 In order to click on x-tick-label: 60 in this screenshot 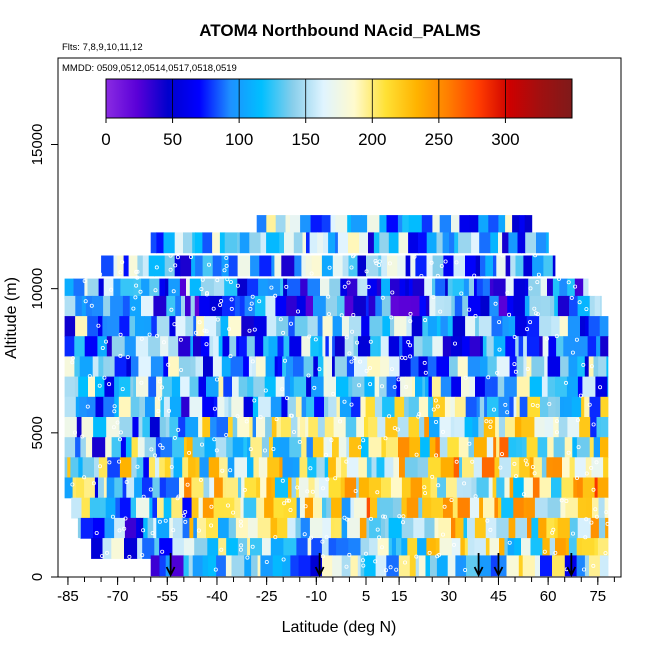, I will do `click(548, 596)`.